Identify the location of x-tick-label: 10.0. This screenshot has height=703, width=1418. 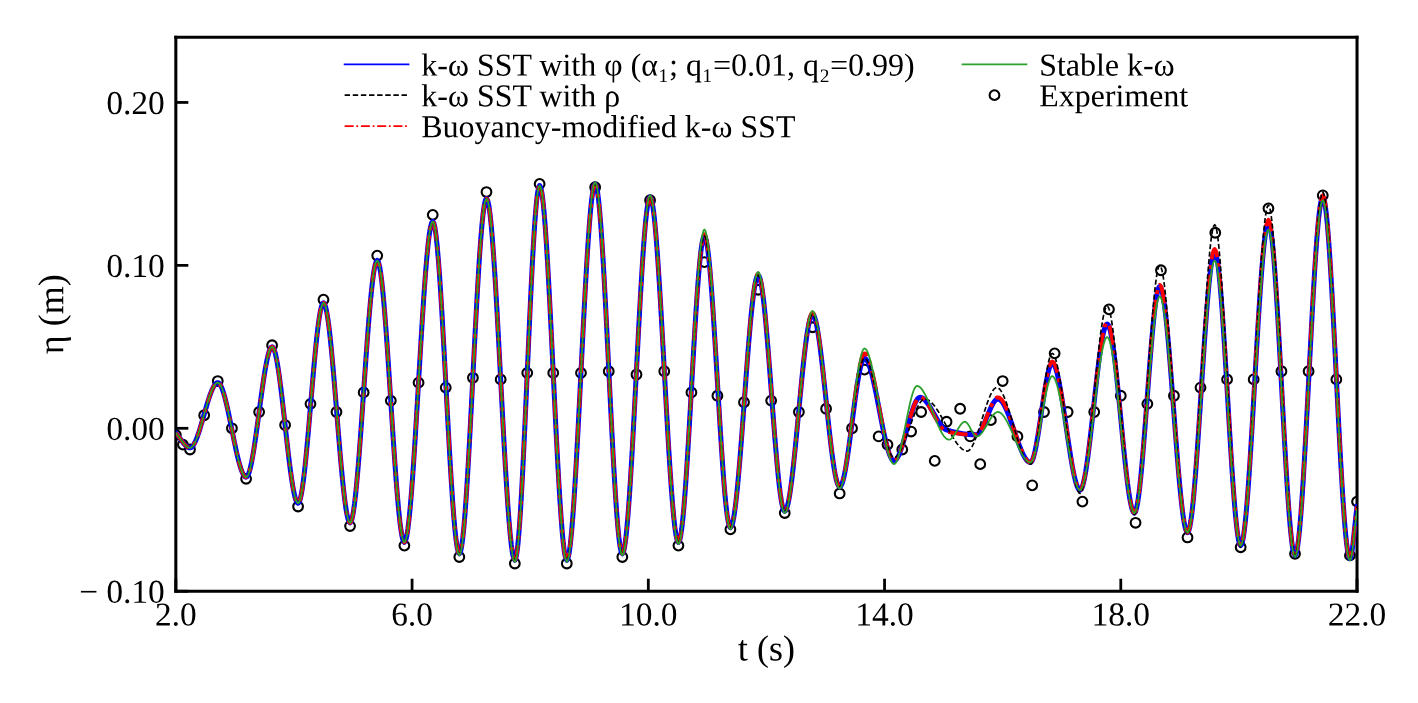
(649, 614).